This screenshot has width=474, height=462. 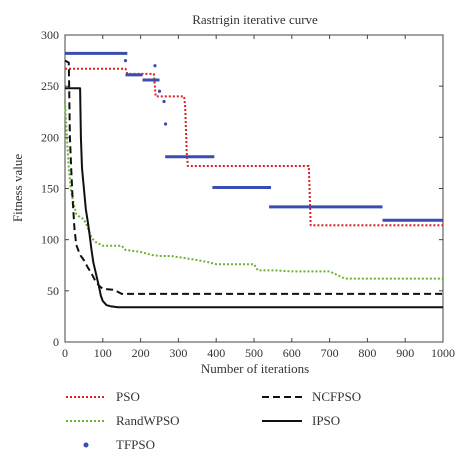 I want to click on legend-label: TFPSO, so click(x=135, y=444).